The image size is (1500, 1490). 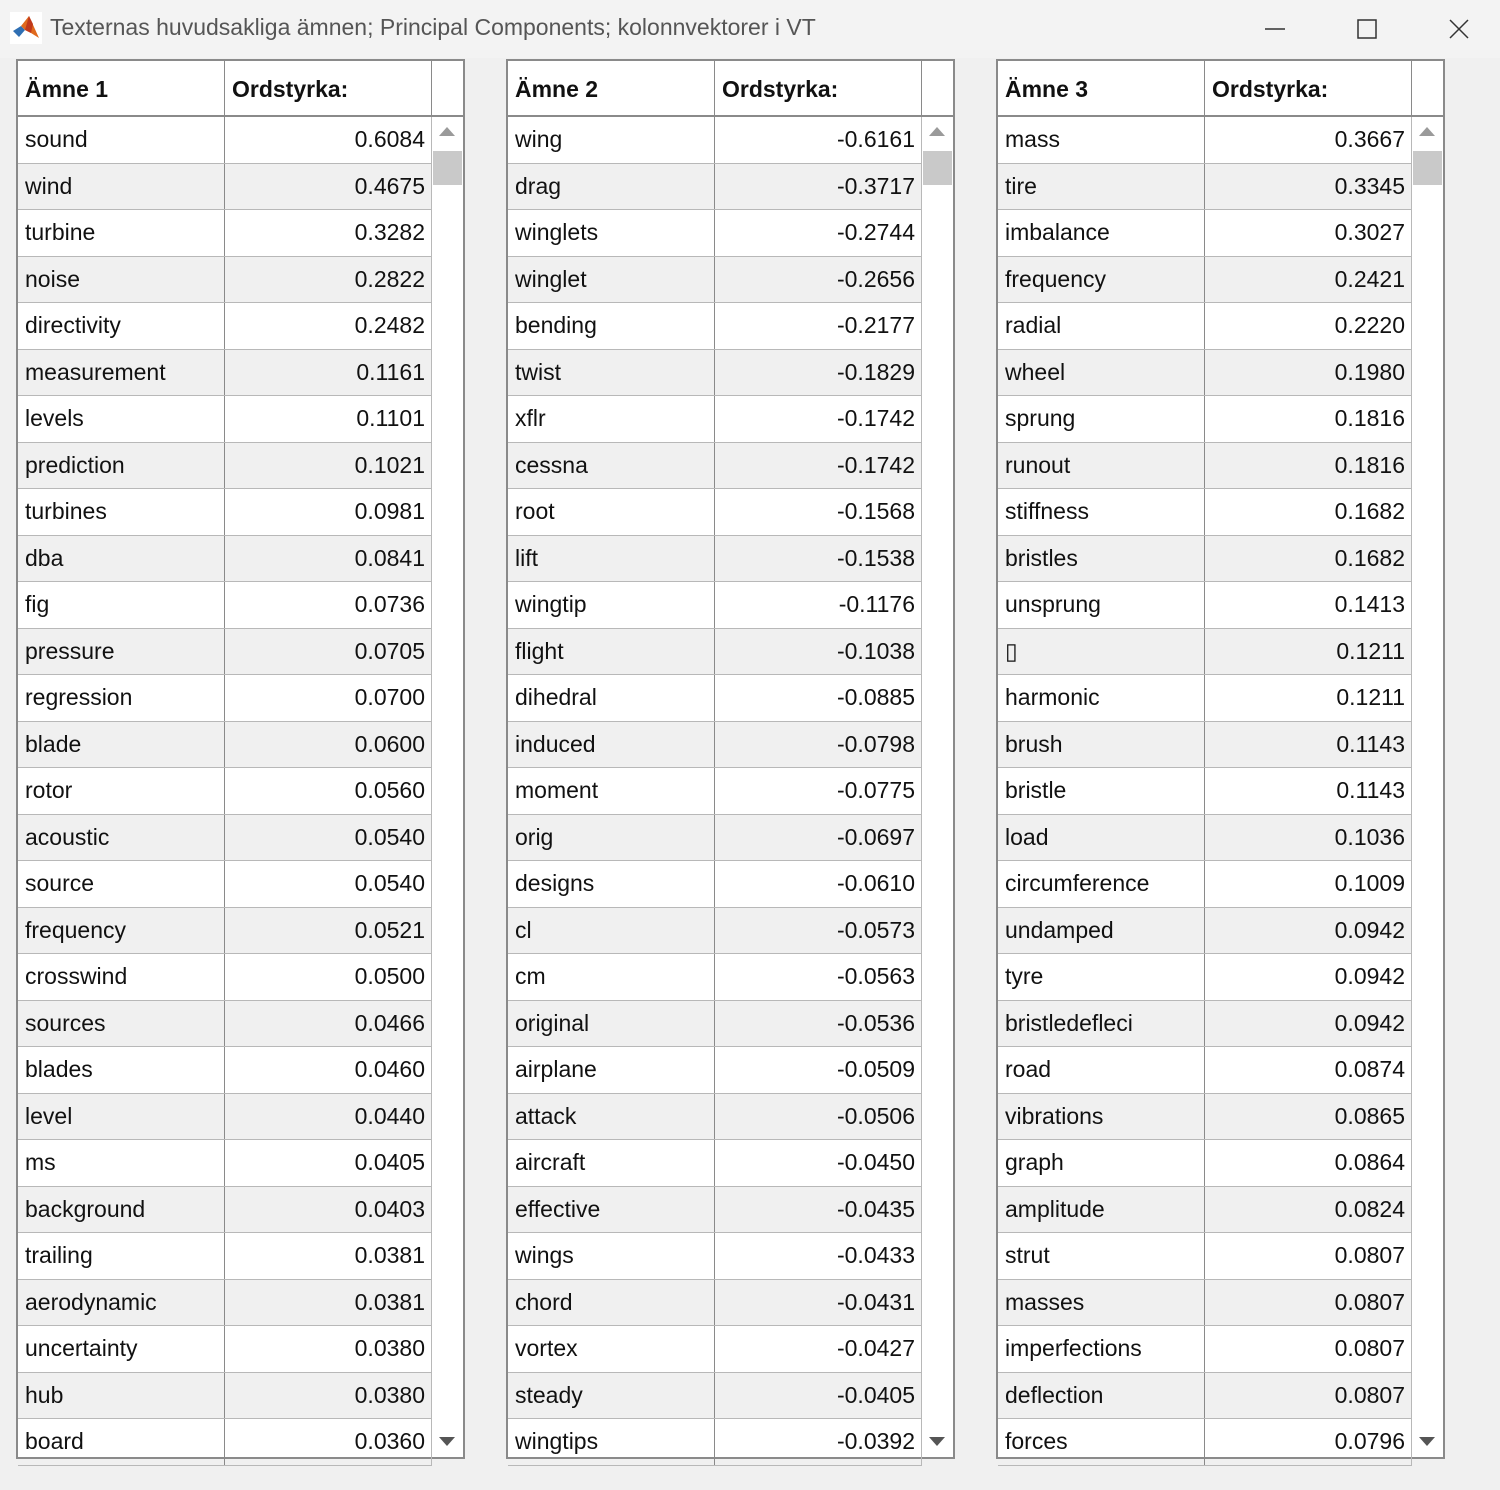 I want to click on word-cell: masses, so click(x=1101, y=1302).